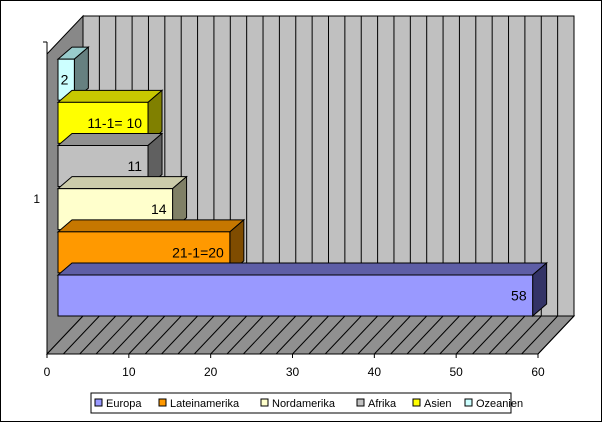 This screenshot has height=422, width=602. Describe the element at coordinates (159, 209) in the screenshot. I see `data-label: 14` at that location.